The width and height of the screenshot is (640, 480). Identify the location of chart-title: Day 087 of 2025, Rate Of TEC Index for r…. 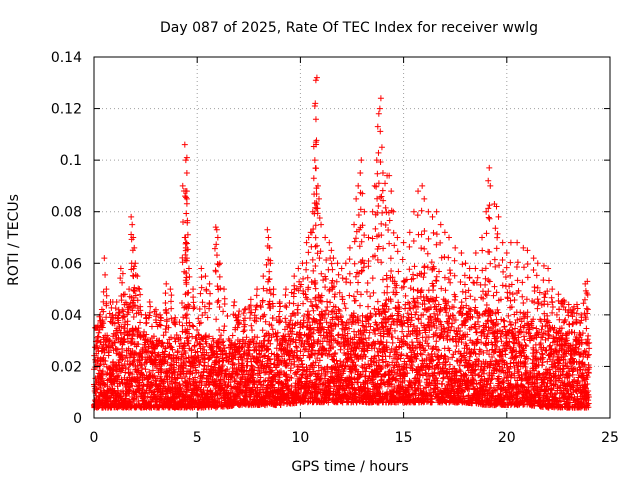
(349, 28).